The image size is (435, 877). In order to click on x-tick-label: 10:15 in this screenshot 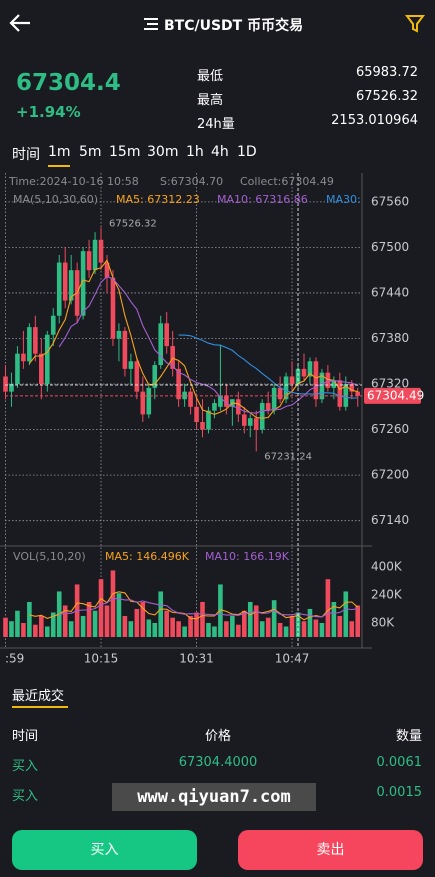, I will do `click(101, 659)`.